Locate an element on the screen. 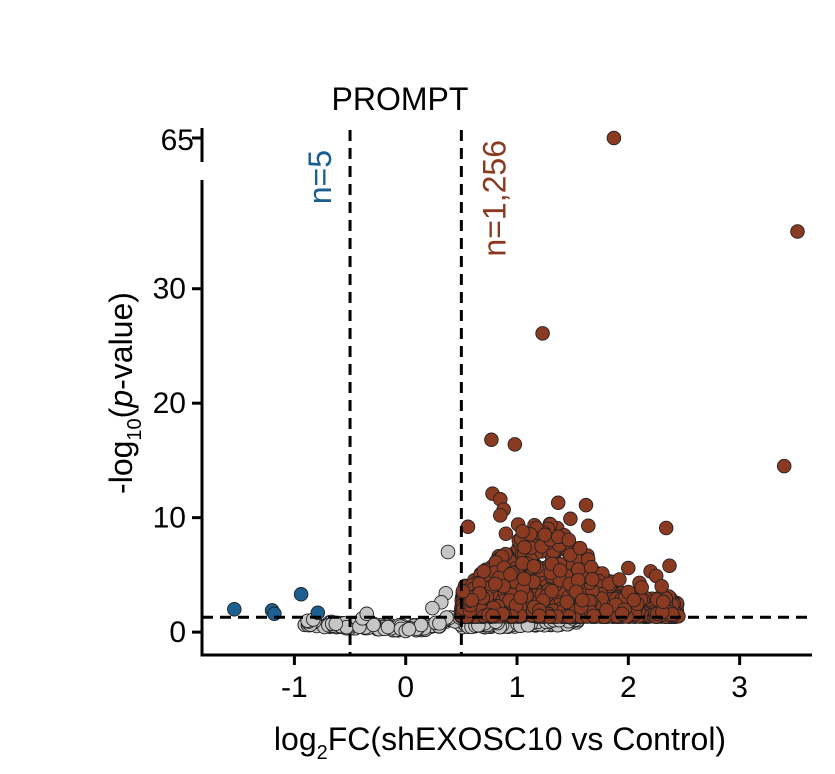  x-title-prefix: log is located at coordinates (295, 739).